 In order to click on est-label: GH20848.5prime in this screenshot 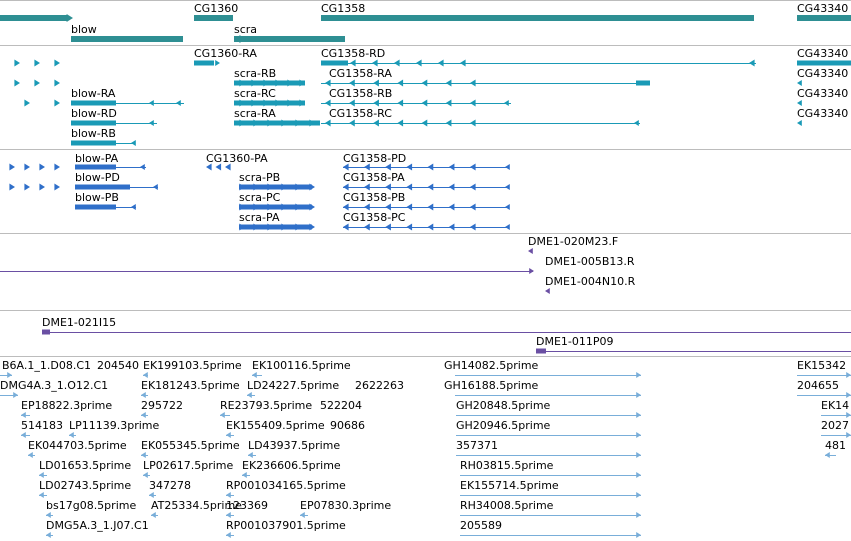, I will do `click(503, 405)`.